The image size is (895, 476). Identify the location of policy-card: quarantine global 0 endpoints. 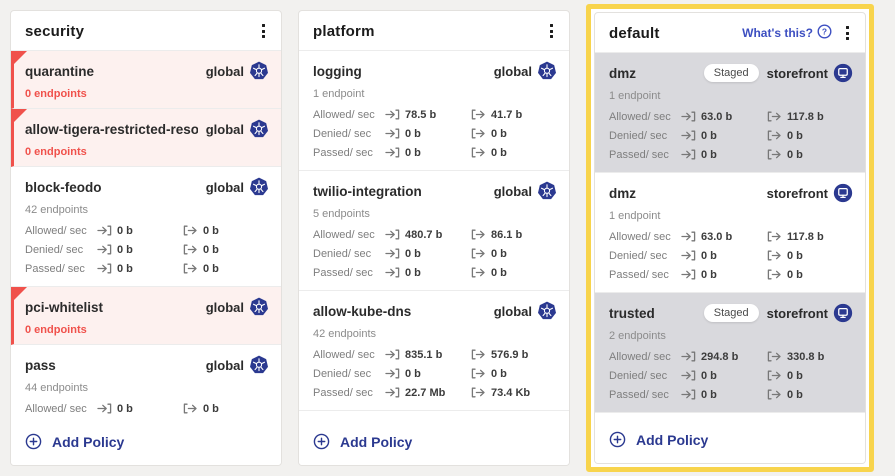
(146, 80).